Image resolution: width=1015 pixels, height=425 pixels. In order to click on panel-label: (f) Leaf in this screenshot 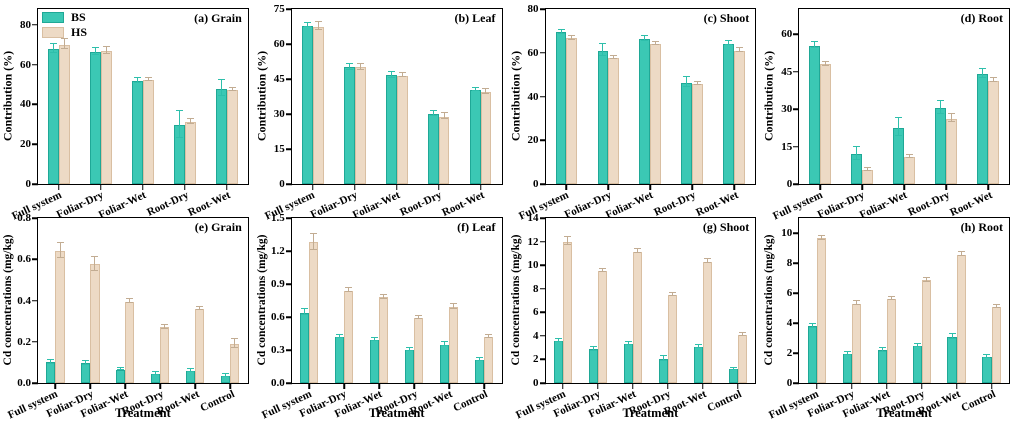, I will do `click(476, 227)`.